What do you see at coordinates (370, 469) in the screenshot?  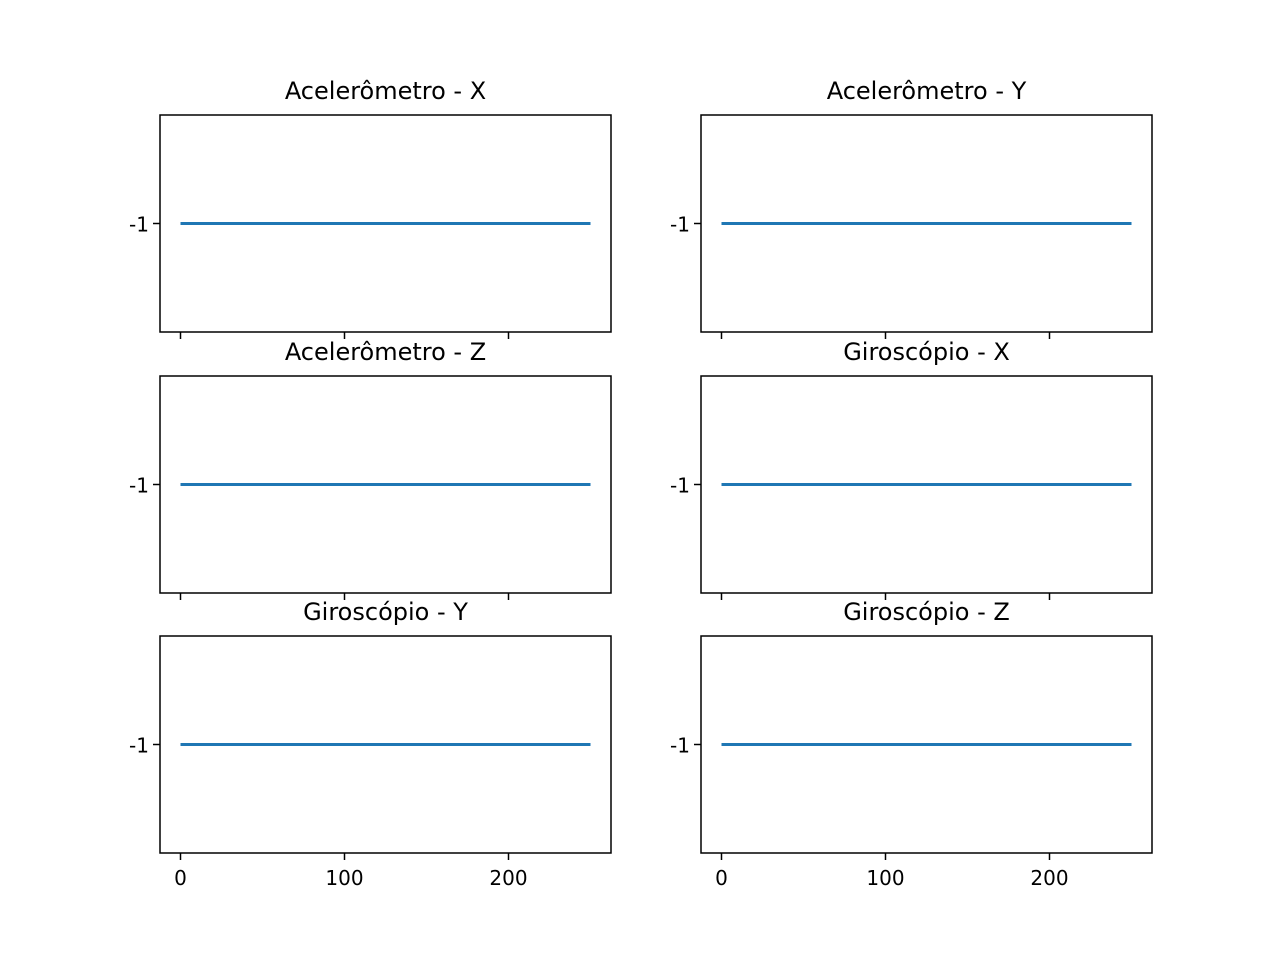 I see `subplot-3: -1 Acelerômetro - Z` at bounding box center [370, 469].